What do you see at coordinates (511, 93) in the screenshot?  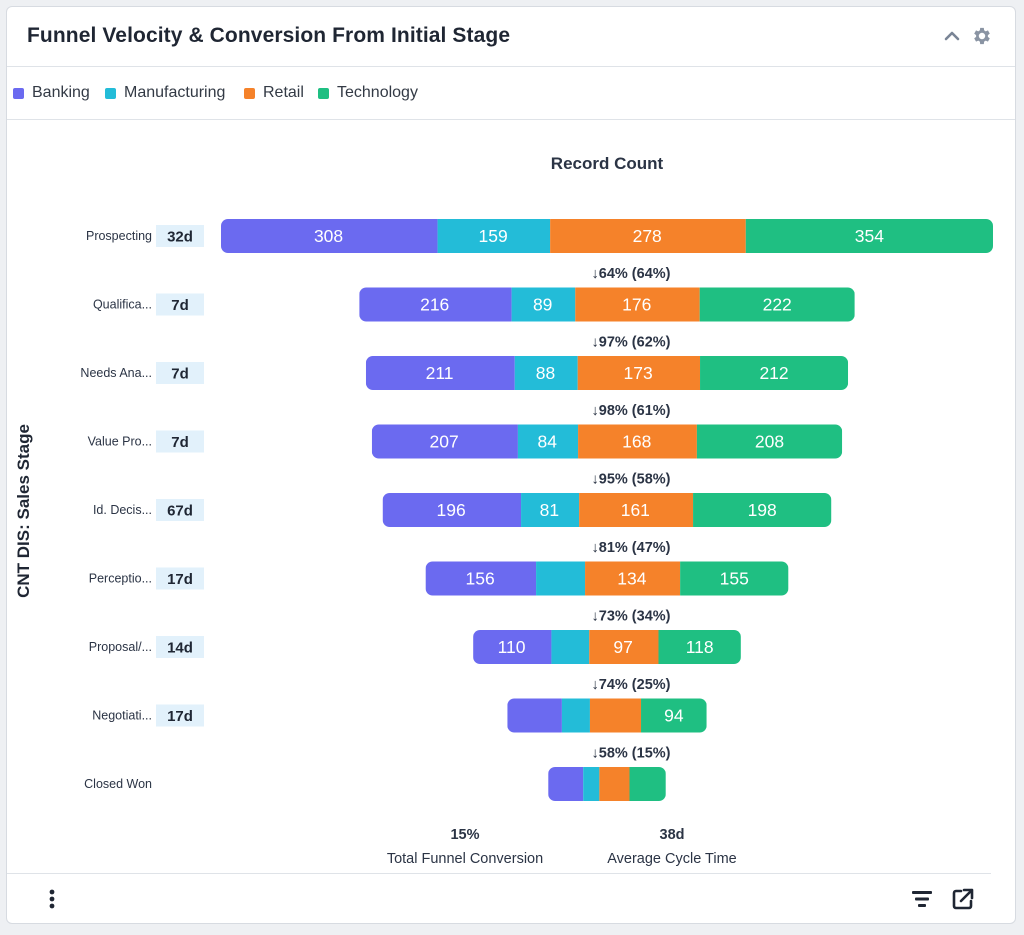 I see `chart-legend: Banking Manufacturing Retail Technology` at bounding box center [511, 93].